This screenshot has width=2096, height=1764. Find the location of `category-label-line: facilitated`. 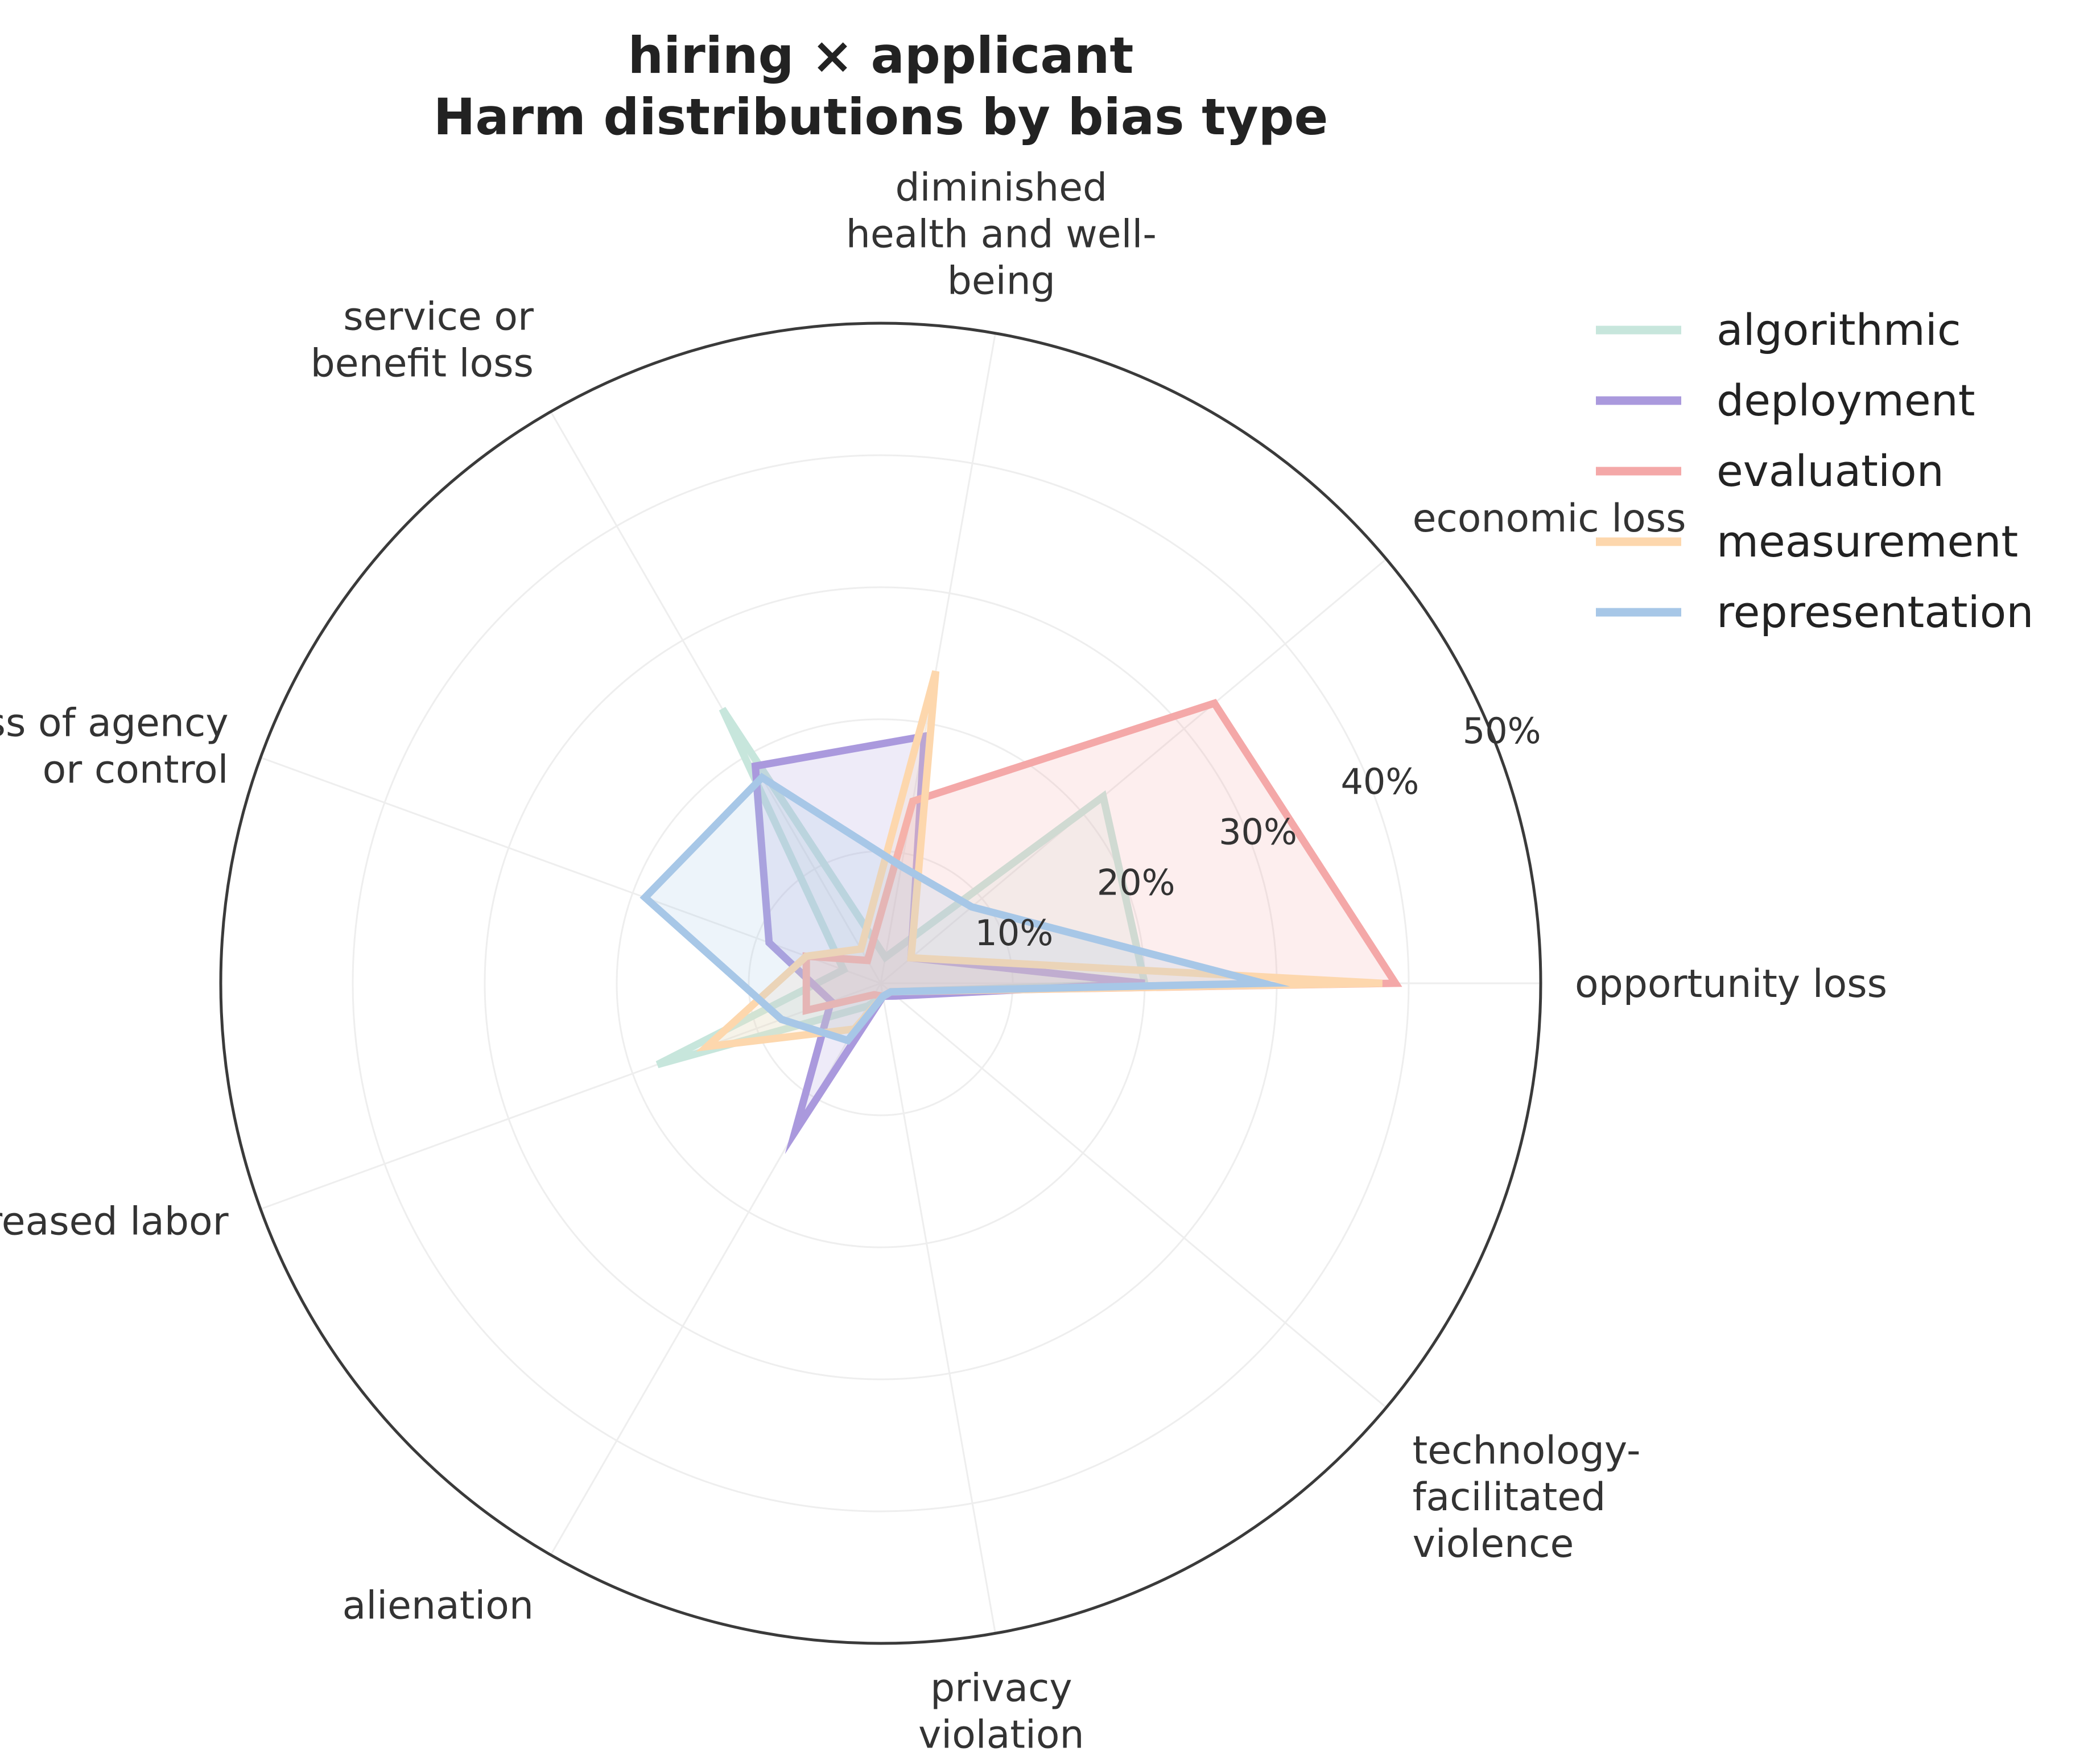

category-label-line: facilitated is located at coordinates (1510, 1498).